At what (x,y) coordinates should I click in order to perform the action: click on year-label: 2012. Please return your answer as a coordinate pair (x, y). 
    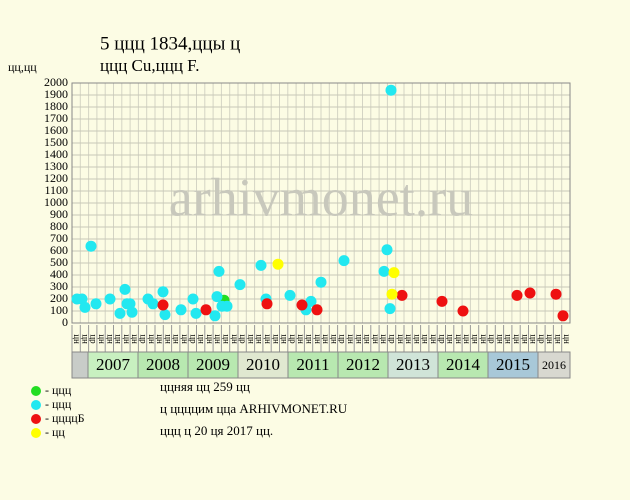
    Looking at the image, I should click on (363, 364).